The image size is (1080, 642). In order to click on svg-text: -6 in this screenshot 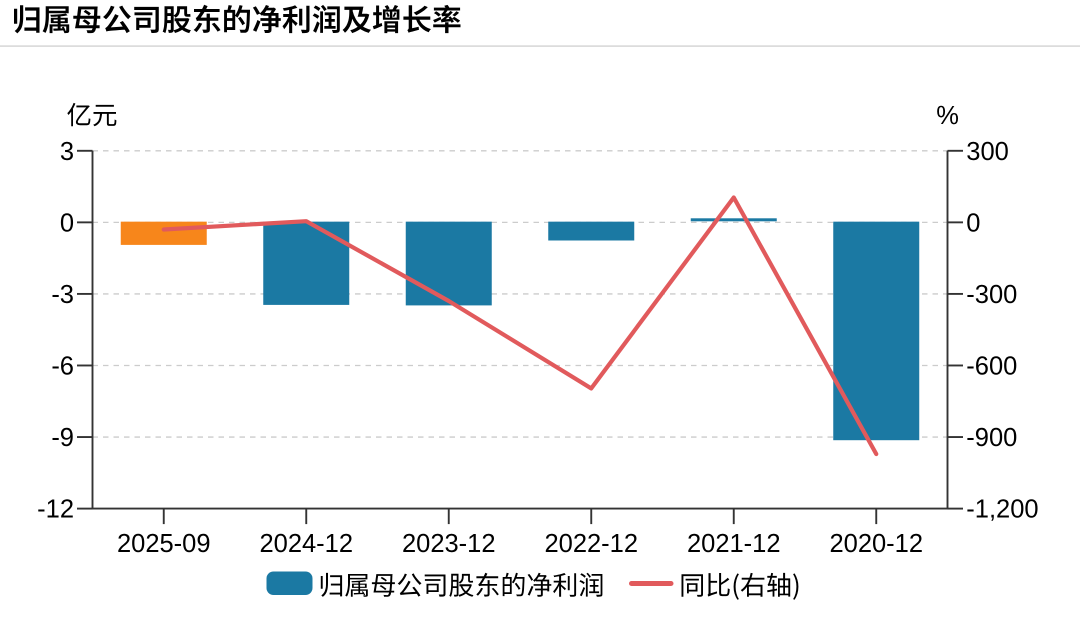, I will do `click(62, 367)`.